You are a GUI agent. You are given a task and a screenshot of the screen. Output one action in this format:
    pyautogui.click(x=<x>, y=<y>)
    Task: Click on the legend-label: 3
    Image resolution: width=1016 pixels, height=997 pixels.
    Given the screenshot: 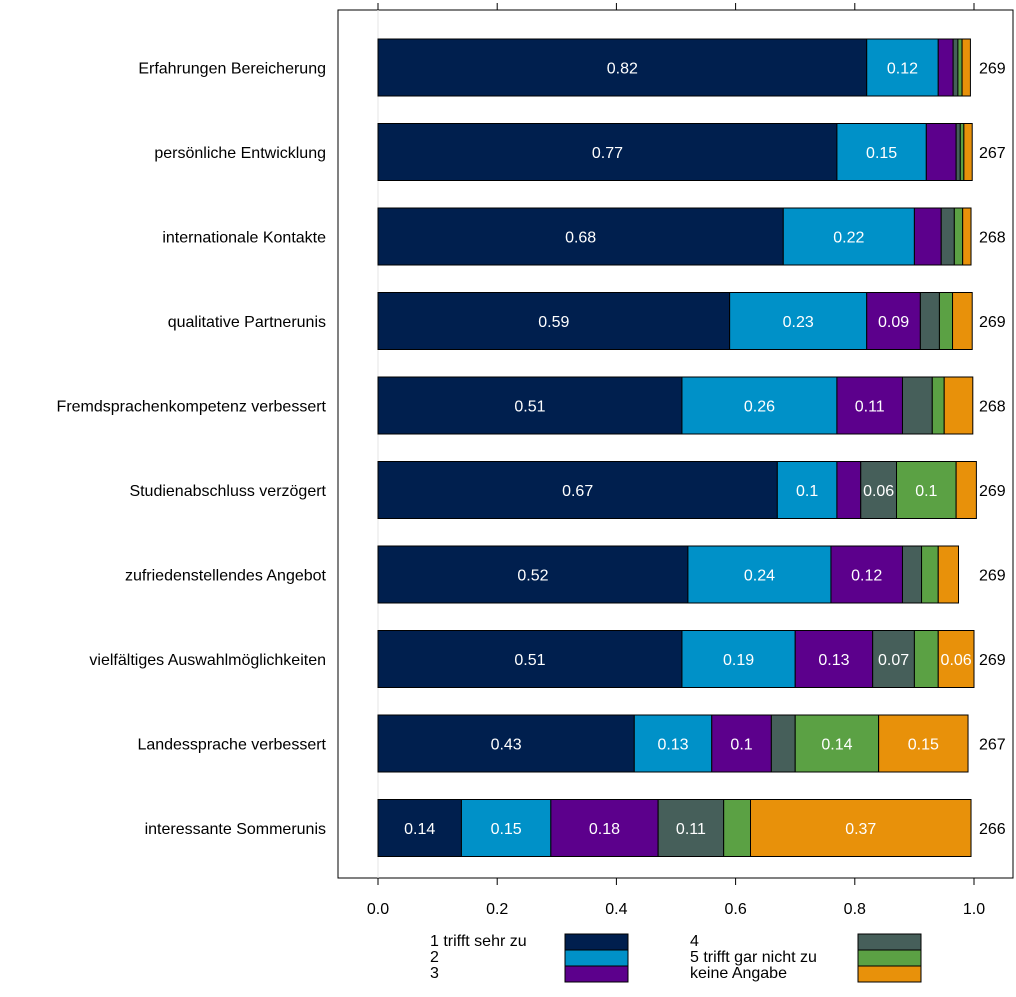 What is the action you would take?
    pyautogui.click(x=434, y=973)
    